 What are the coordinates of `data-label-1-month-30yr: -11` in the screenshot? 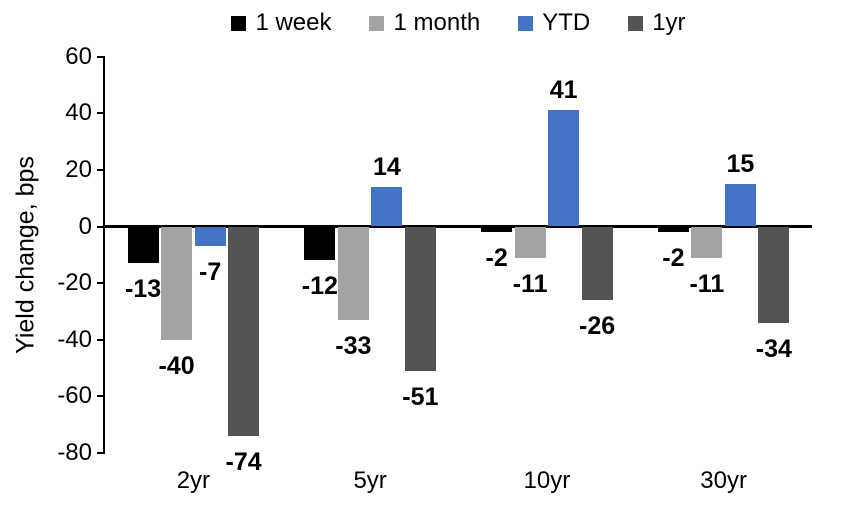 It's located at (707, 283).